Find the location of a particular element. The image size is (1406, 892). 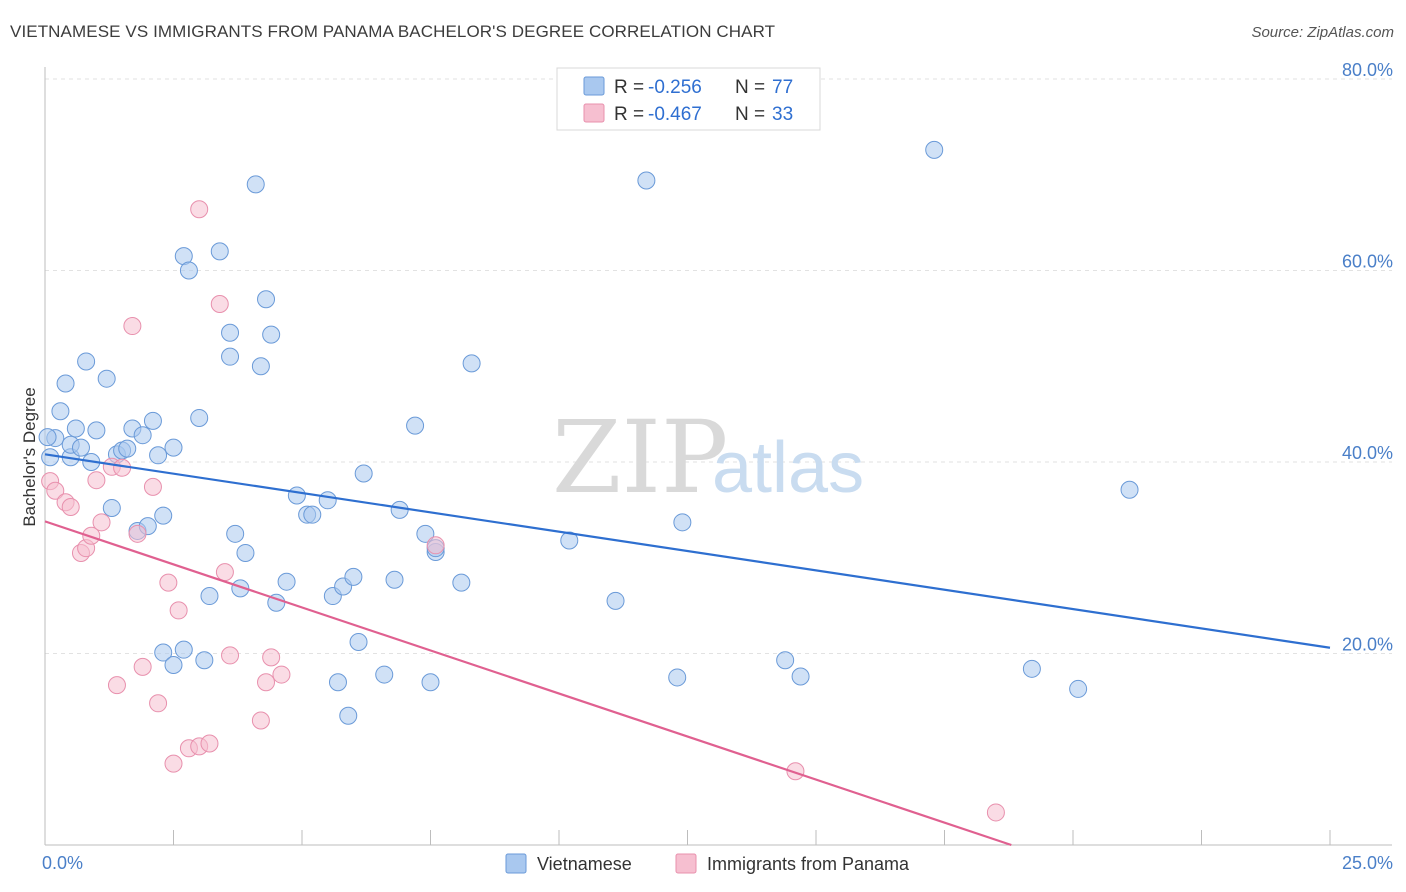

correlation-legend: R = -0.256 N = 77 R = -0.467 N = 33 is located at coordinates (688, 99).